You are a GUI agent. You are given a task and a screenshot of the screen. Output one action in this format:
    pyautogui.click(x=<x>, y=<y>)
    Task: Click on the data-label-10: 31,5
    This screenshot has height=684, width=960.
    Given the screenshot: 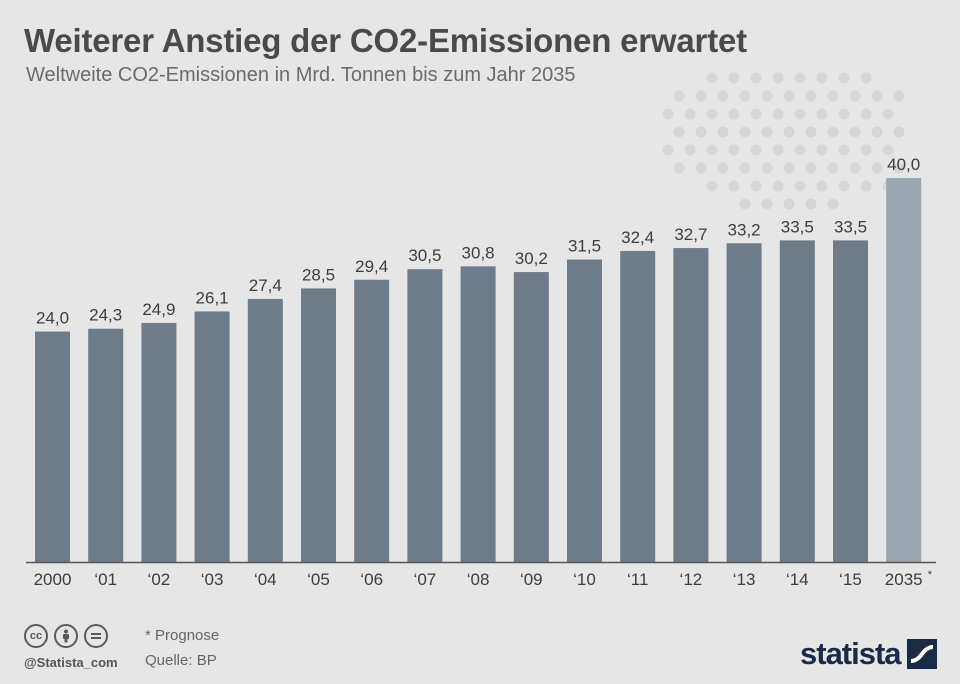 What is the action you would take?
    pyautogui.click(x=584, y=246)
    